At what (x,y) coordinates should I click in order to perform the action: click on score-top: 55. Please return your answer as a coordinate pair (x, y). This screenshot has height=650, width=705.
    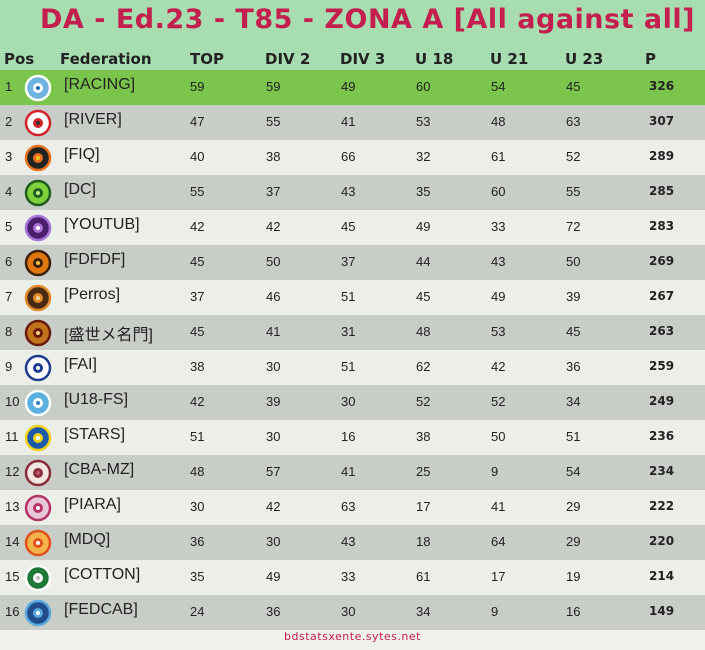
    Looking at the image, I should click on (197, 191).